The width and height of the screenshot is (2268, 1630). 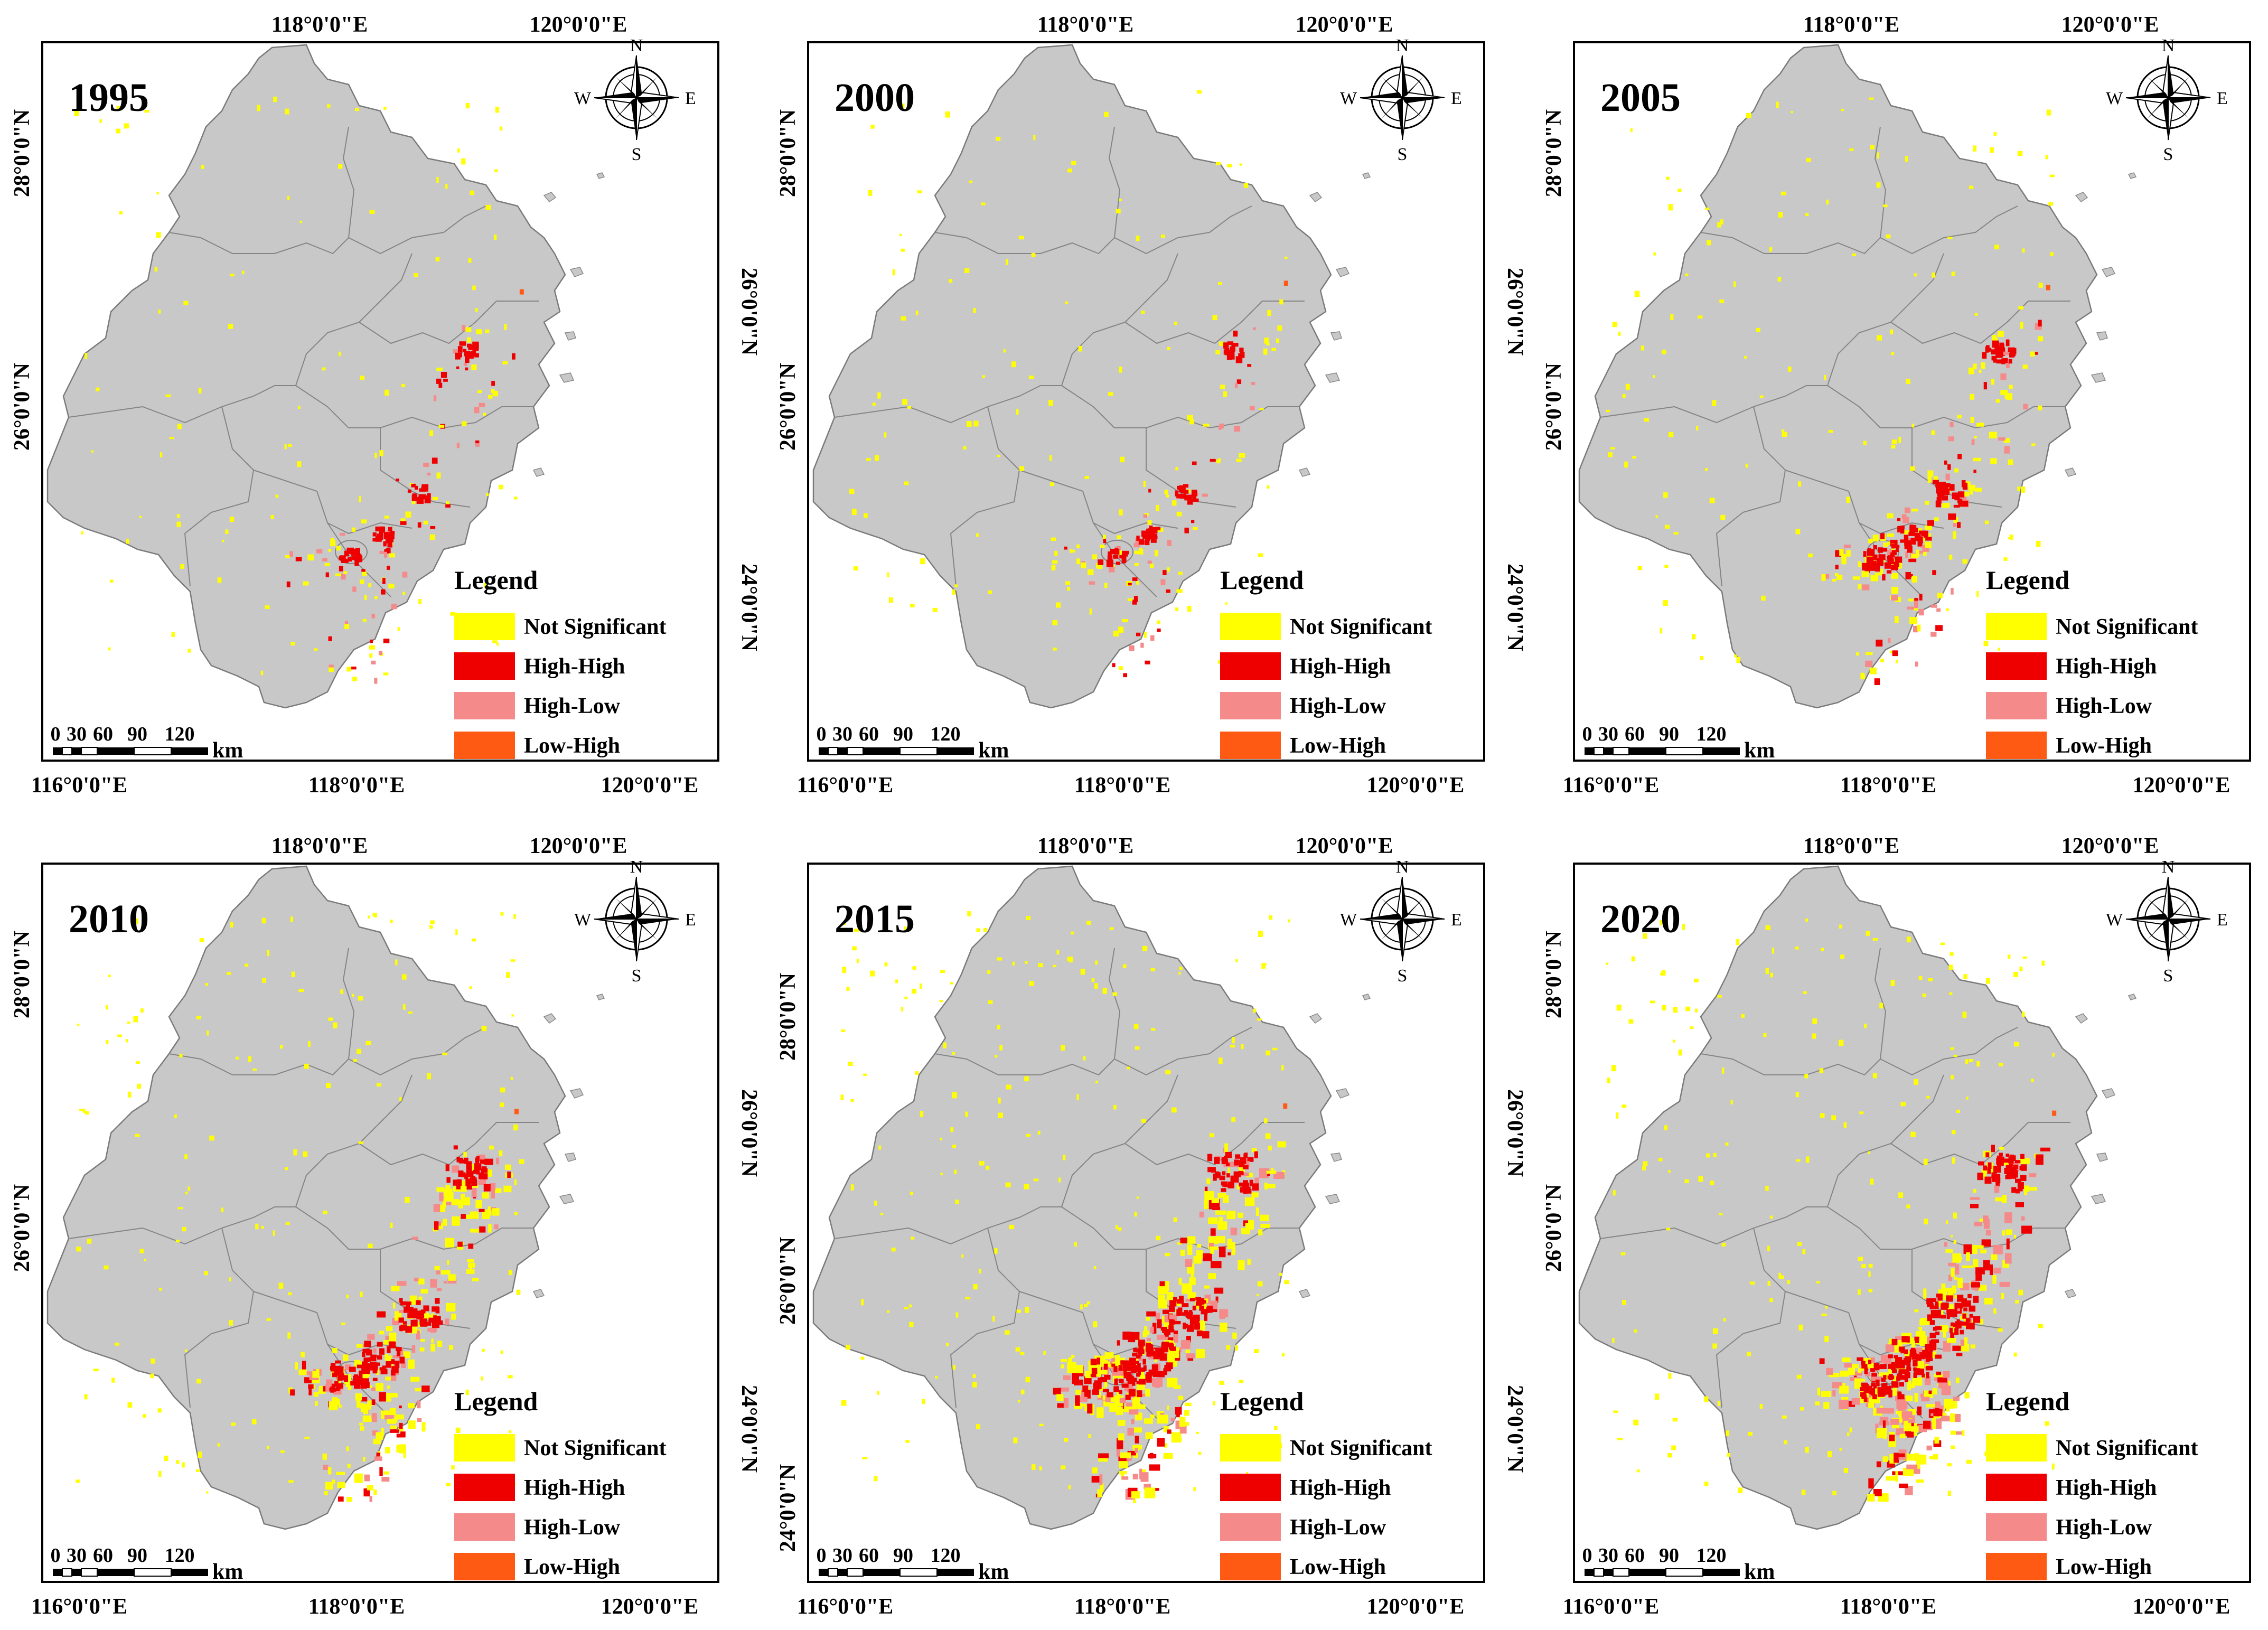 I want to click on scale-unit: km, so click(x=993, y=750).